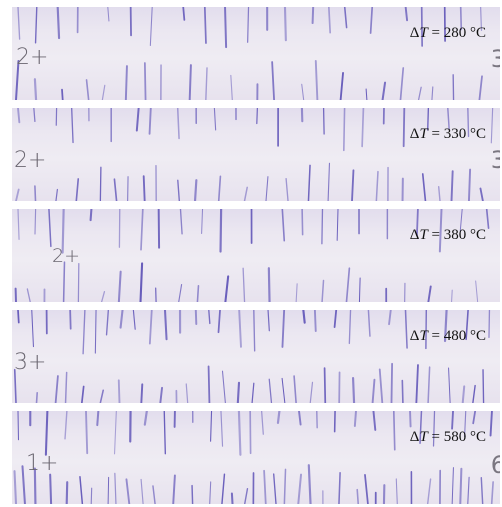 The image size is (502, 507). Describe the element at coordinates (495, 465) in the screenshot. I see `edge-mark: 6` at that location.